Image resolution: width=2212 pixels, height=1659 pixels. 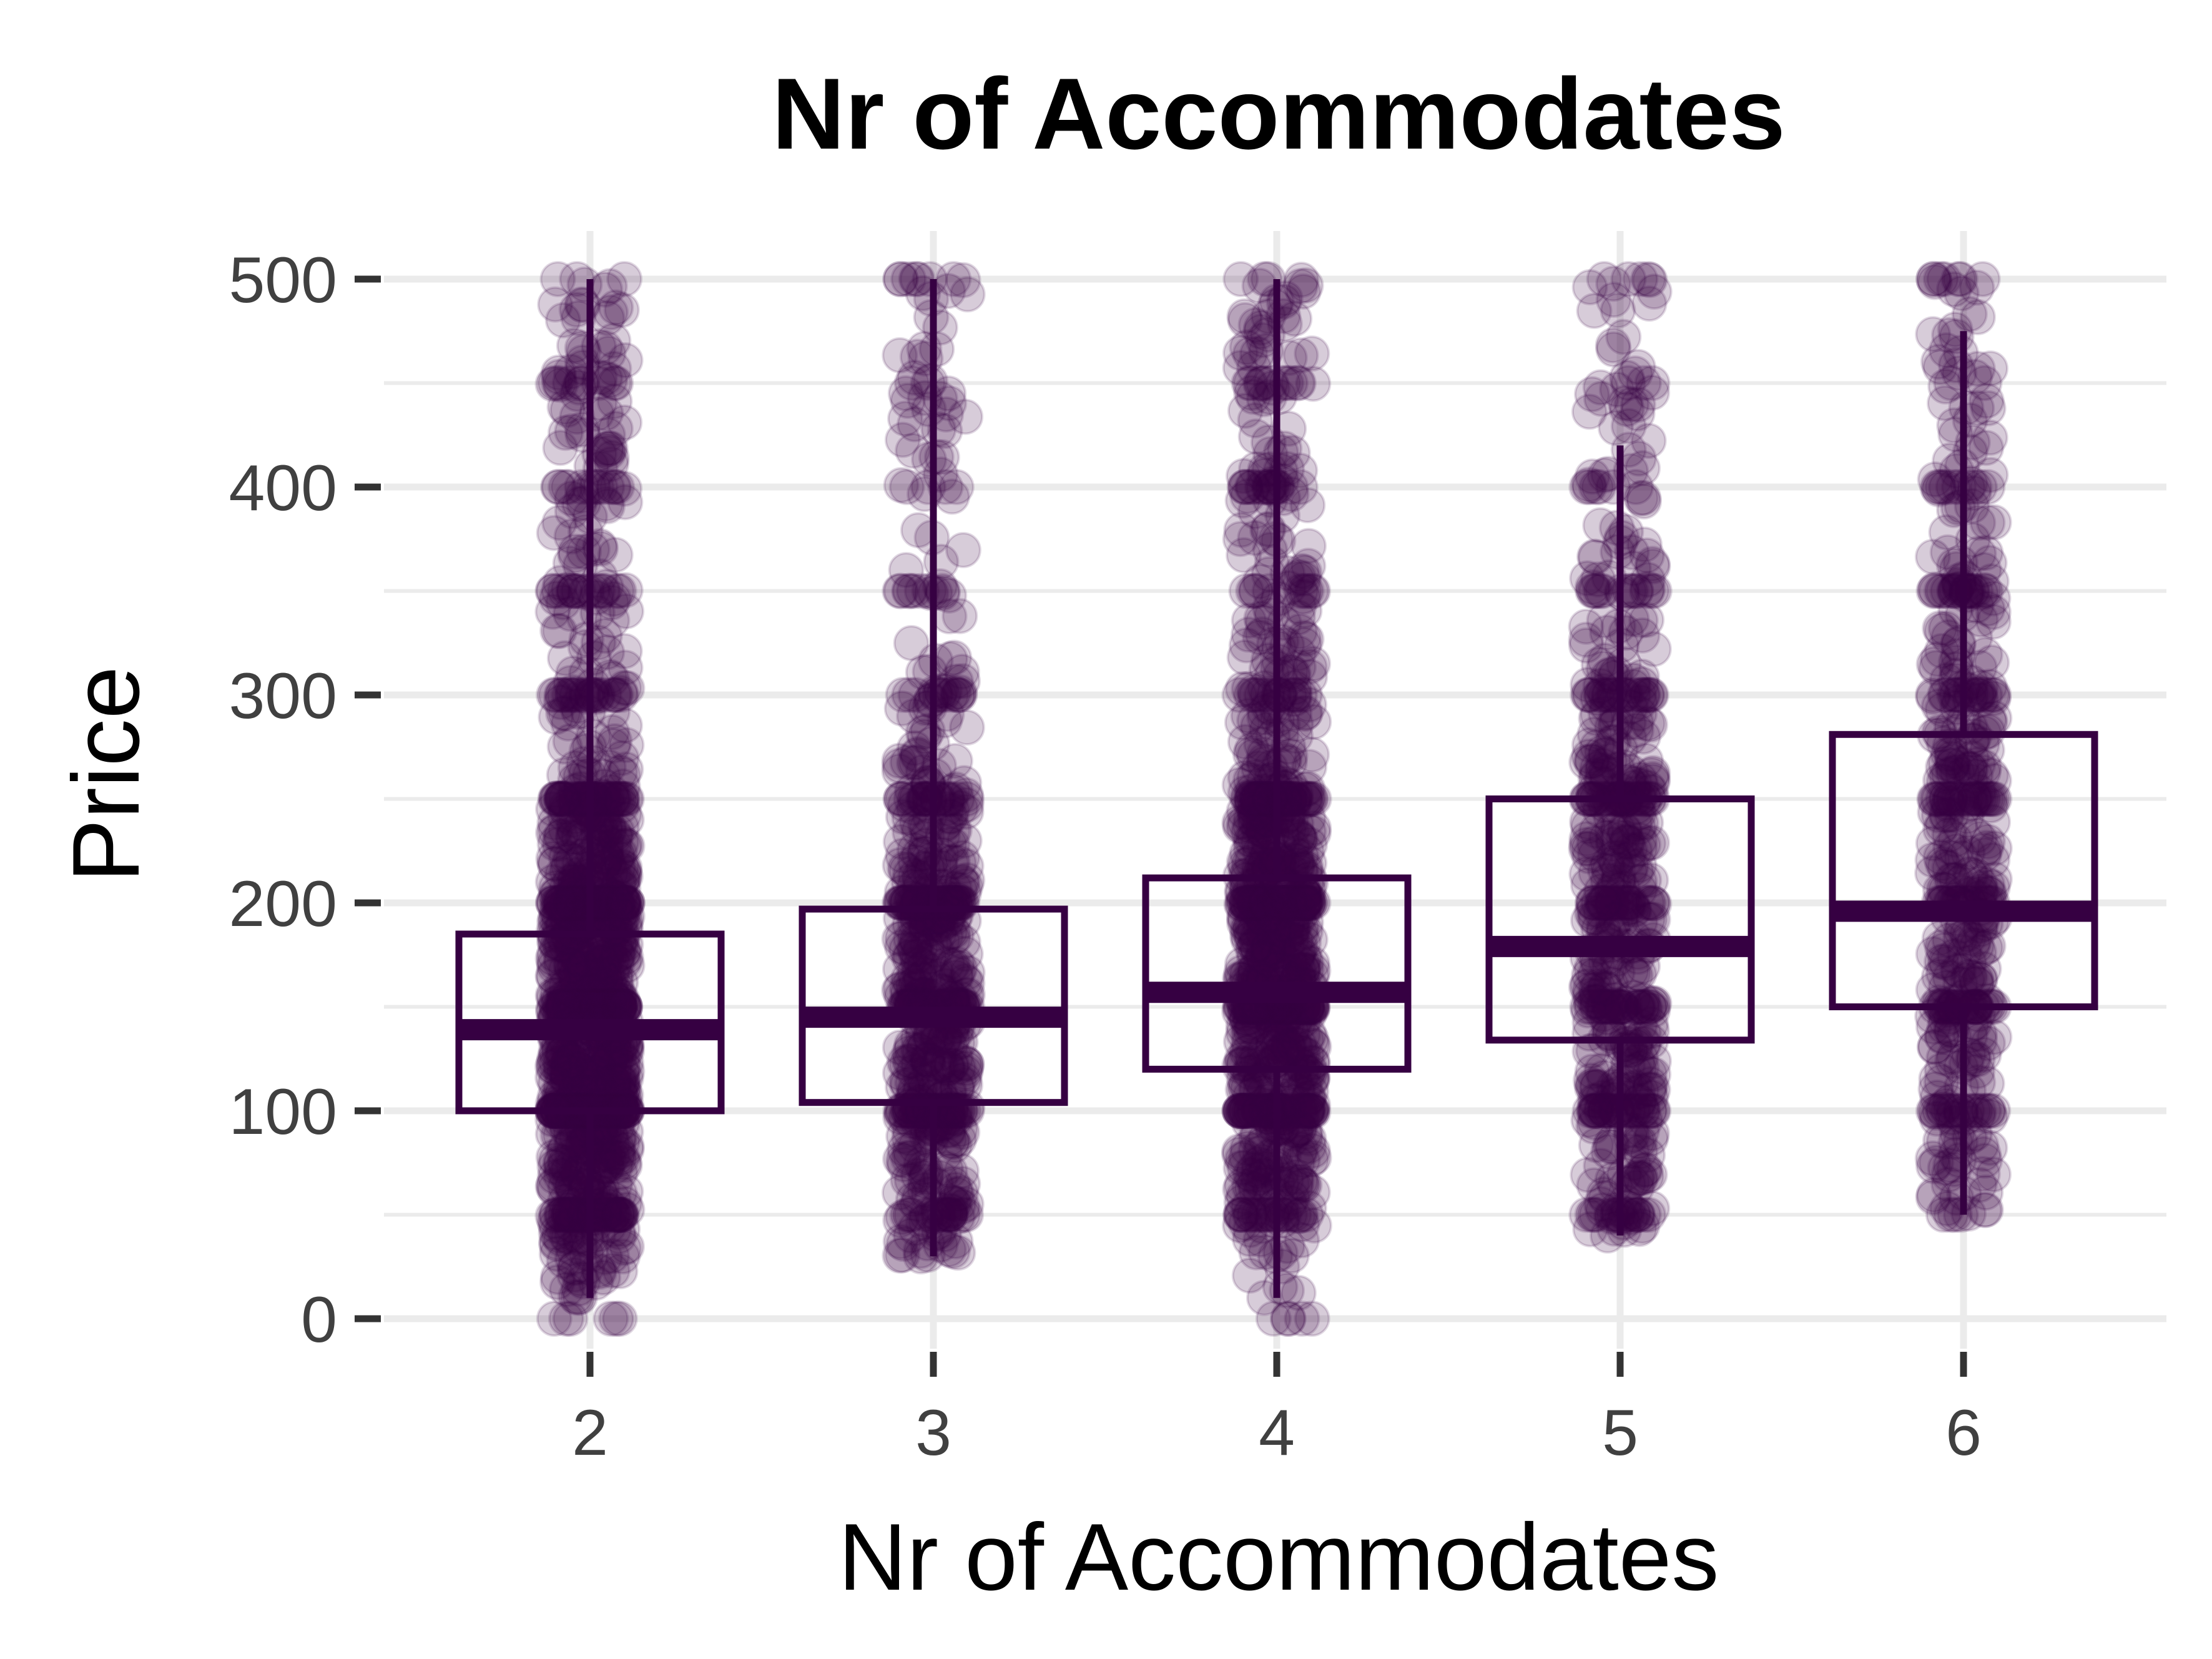 I want to click on x-tick-label: 5, so click(x=1620, y=1433).